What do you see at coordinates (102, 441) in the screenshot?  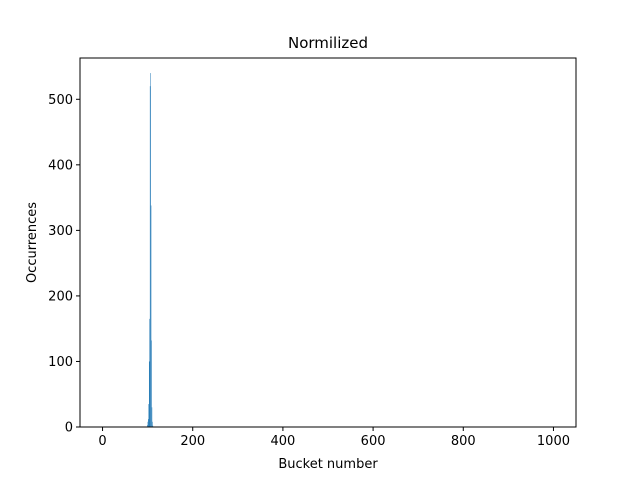 I see `x-tick-label: 0` at bounding box center [102, 441].